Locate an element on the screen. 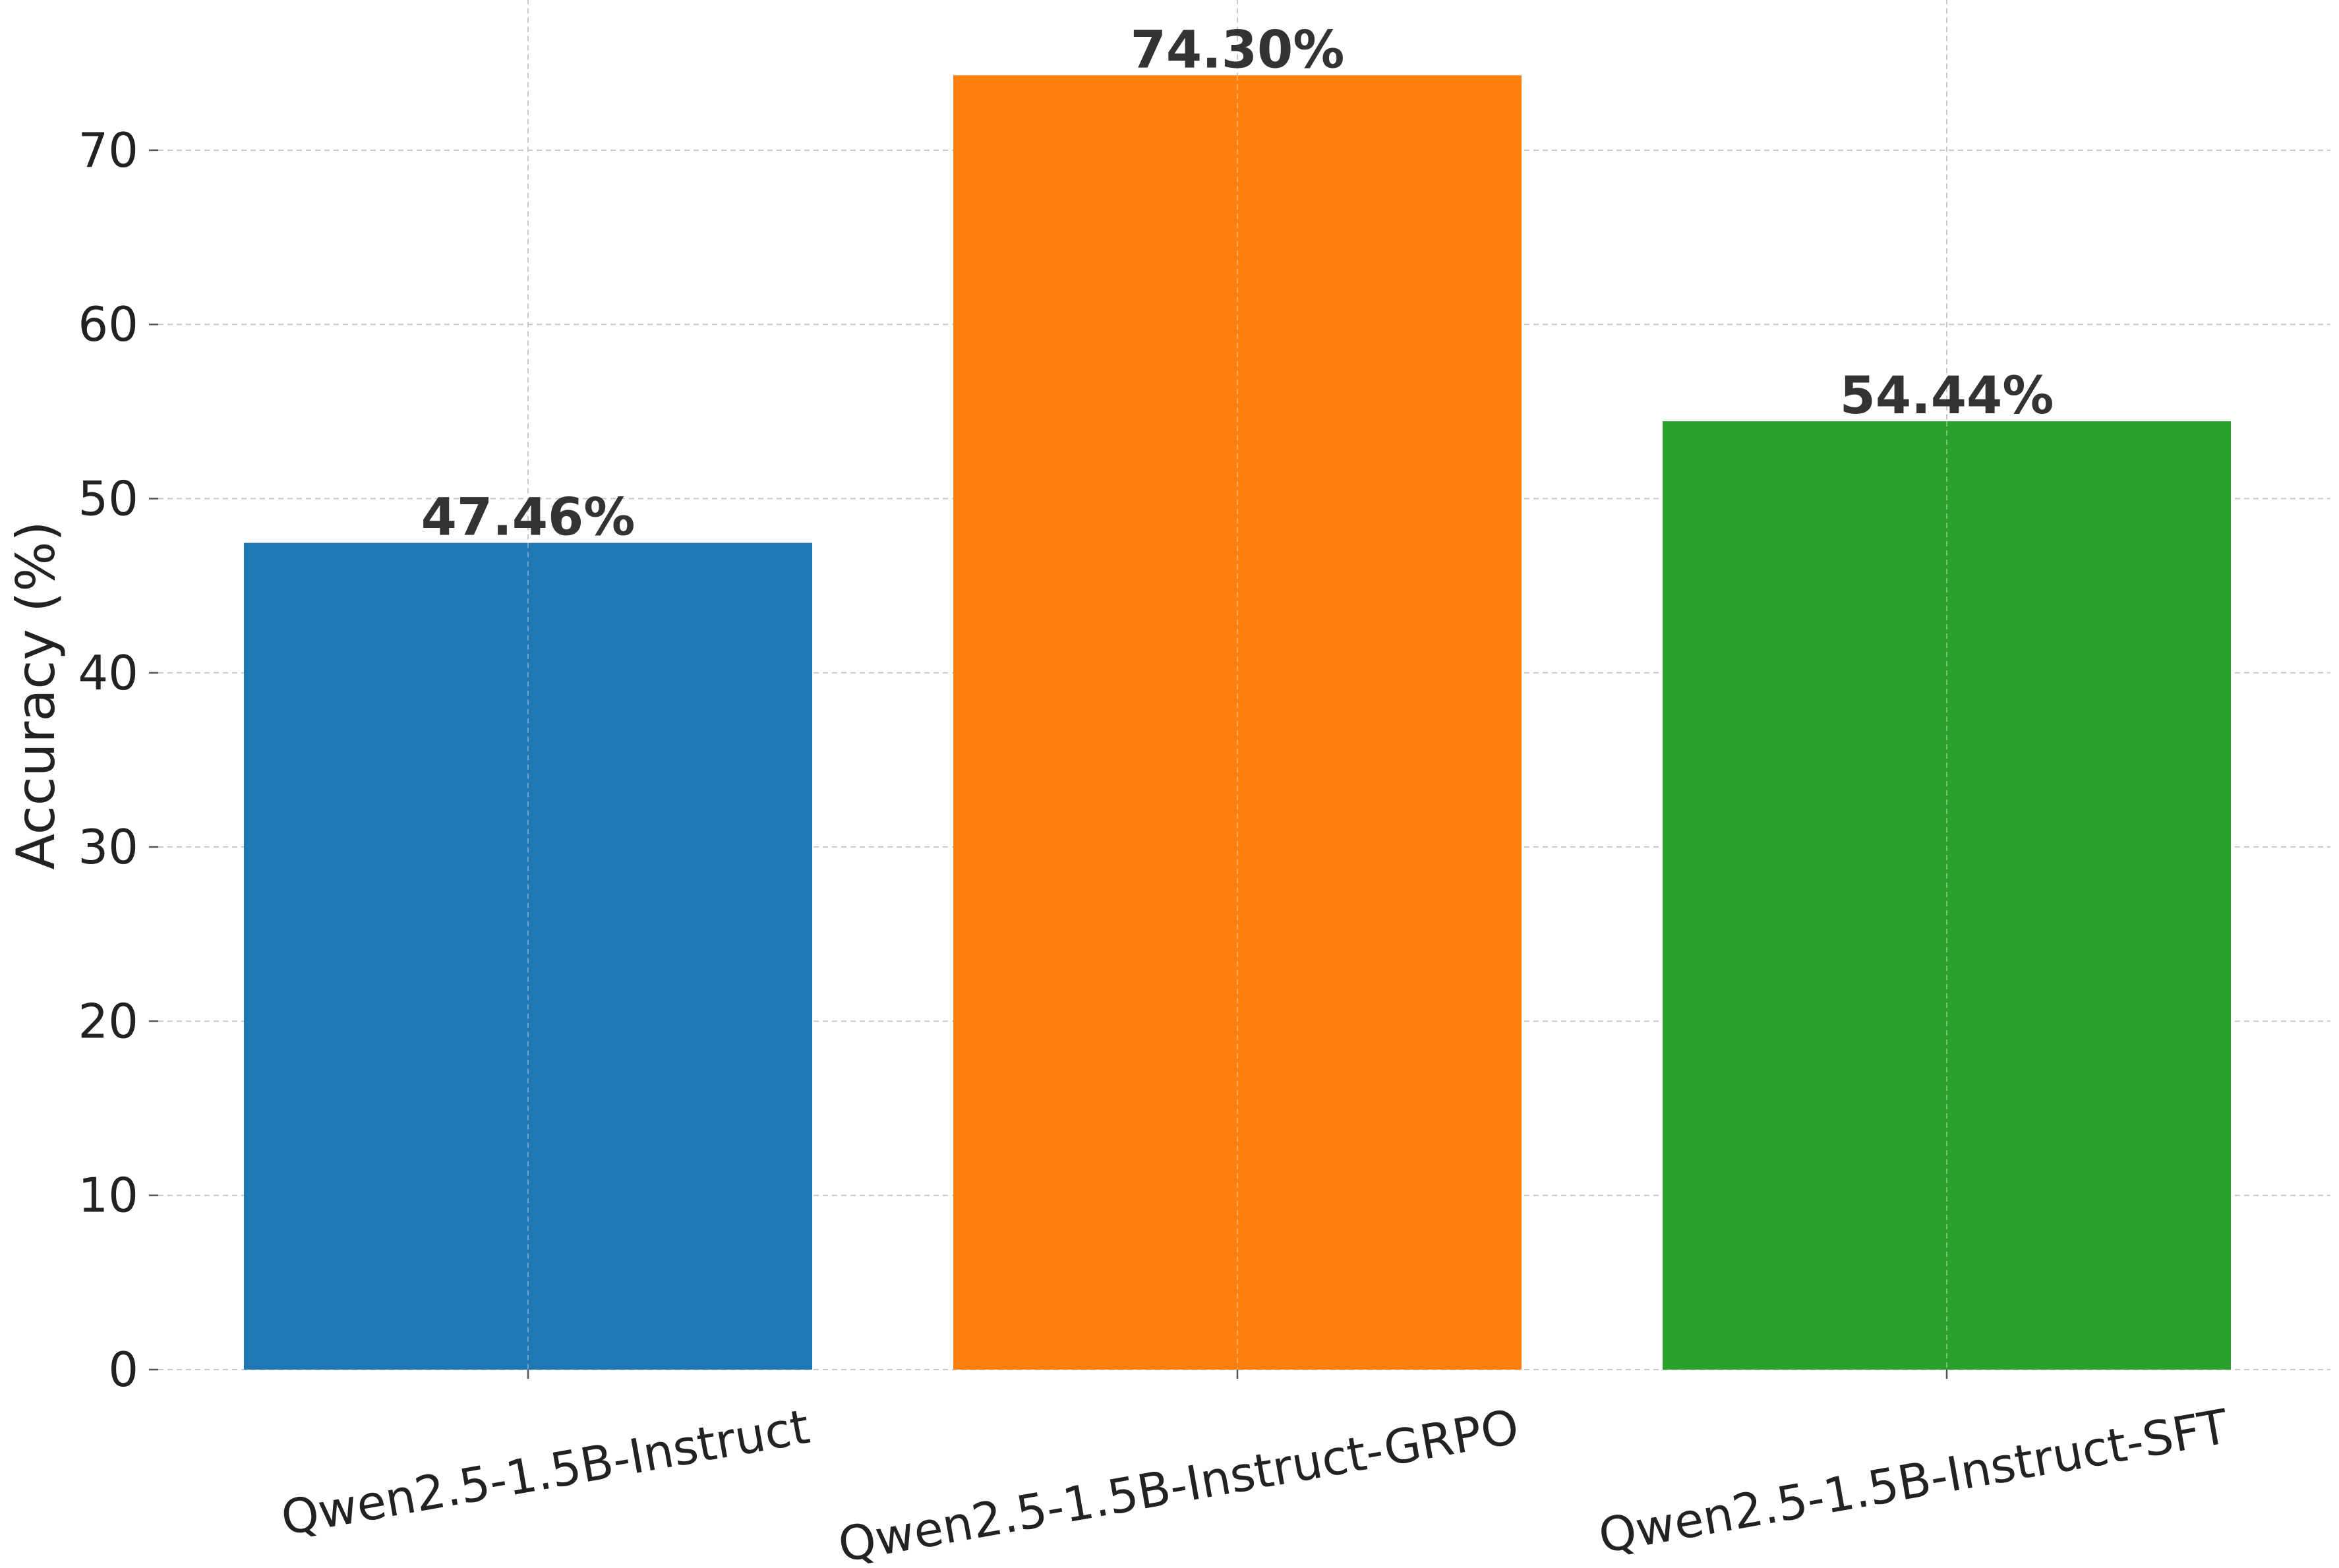 The width and height of the screenshot is (2339, 1568). y-axis-label: Accuracy (%) is located at coordinates (36, 695).